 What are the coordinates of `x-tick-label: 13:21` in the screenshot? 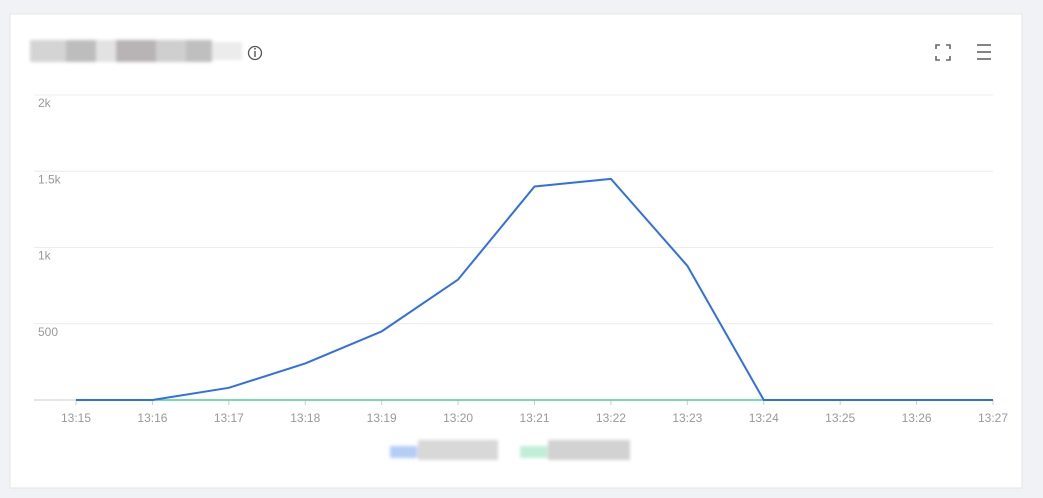 It's located at (534, 418).